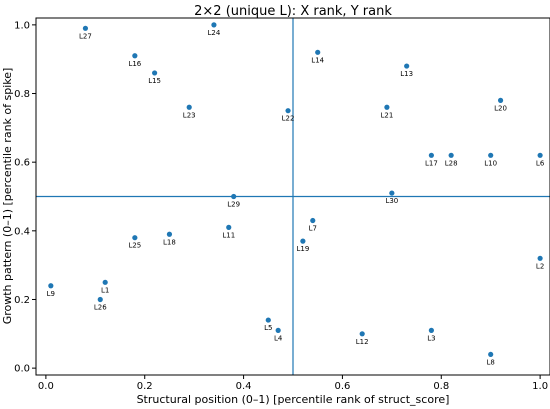  Describe the element at coordinates (134, 64) in the screenshot. I see `point-label-l16: L16` at that location.